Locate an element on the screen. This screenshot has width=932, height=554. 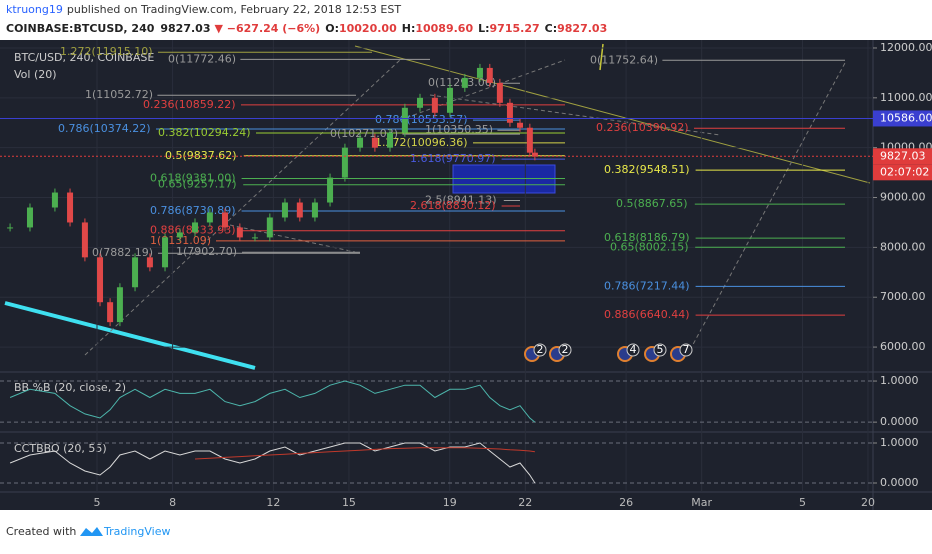
brand-logo is located at coordinates (91, 531).